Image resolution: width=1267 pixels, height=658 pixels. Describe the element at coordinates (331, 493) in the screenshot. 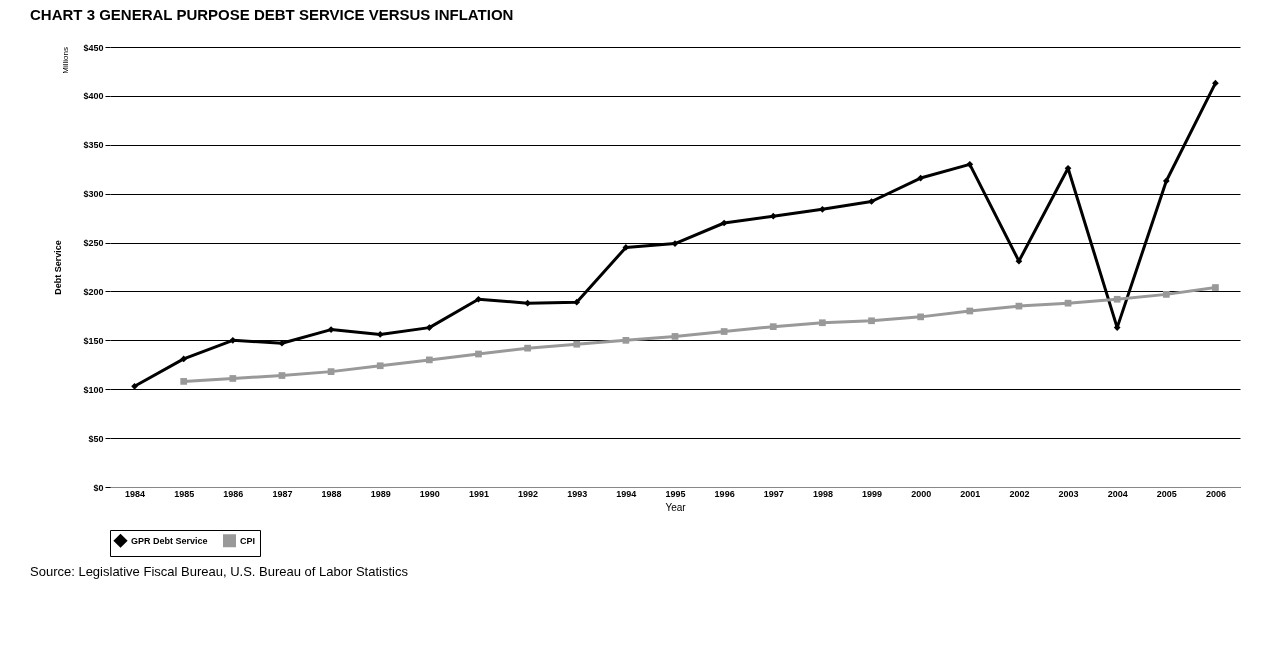

I see `x-tick-label: 1988` at that location.